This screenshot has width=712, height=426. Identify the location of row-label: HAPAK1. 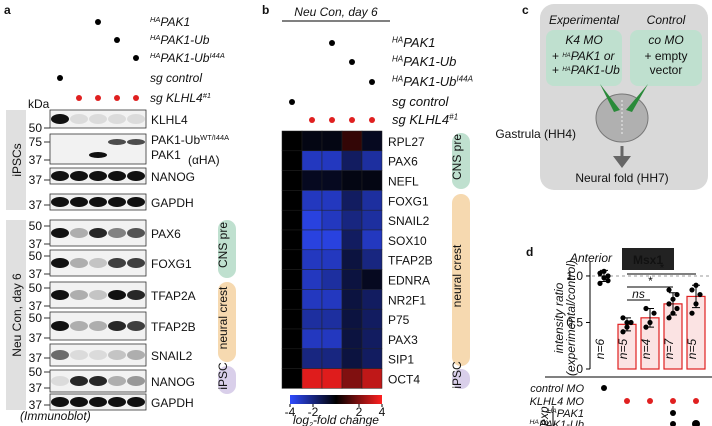
(565, 414).